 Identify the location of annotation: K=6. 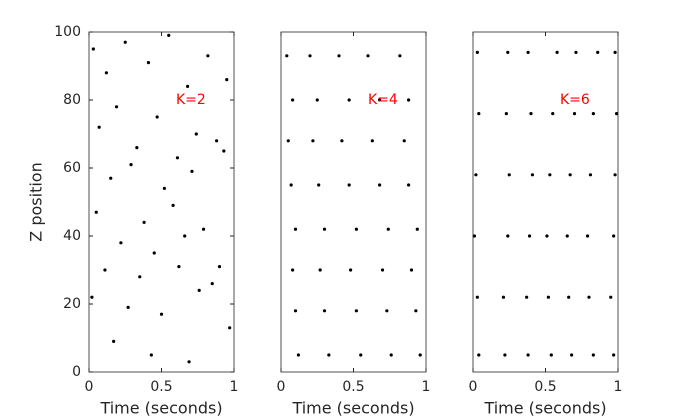
(575, 100).